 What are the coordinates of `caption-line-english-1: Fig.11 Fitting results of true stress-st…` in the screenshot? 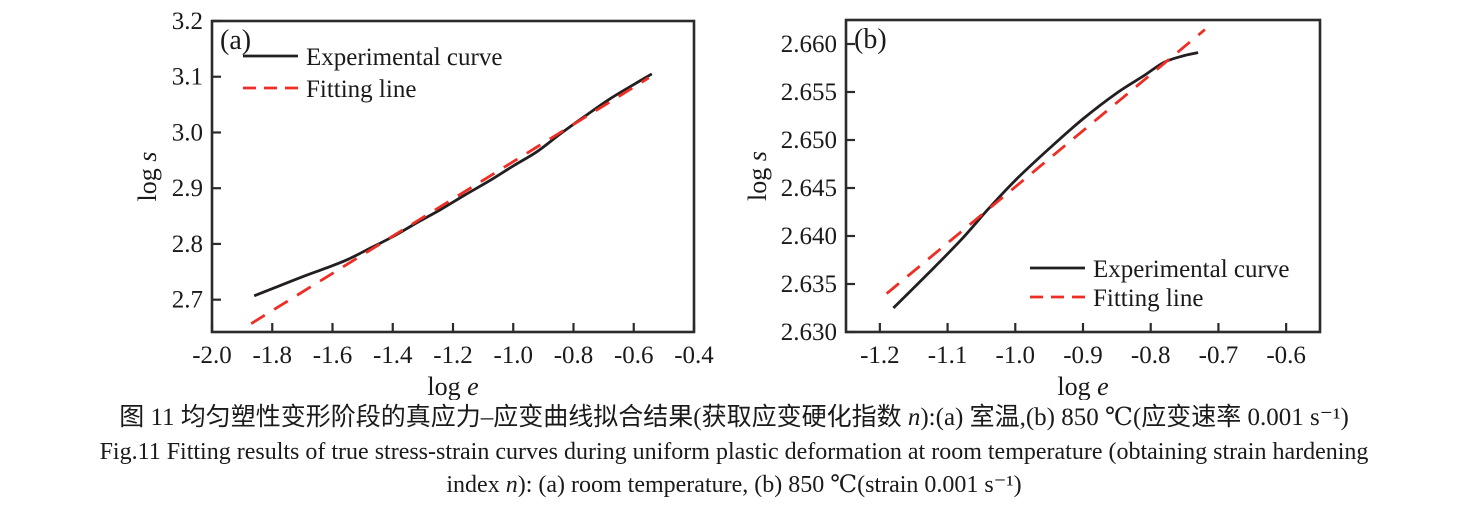 It's located at (734, 452).